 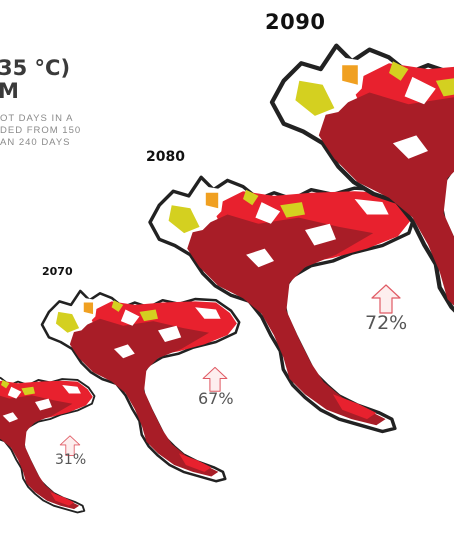 I want to click on percent-label-2070: 67%, so click(x=216, y=398).